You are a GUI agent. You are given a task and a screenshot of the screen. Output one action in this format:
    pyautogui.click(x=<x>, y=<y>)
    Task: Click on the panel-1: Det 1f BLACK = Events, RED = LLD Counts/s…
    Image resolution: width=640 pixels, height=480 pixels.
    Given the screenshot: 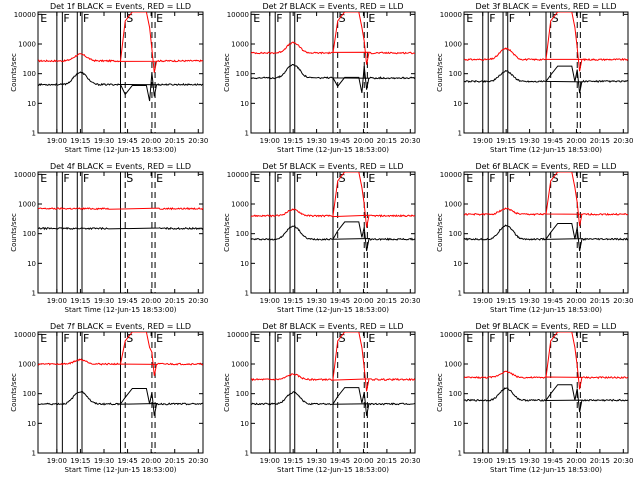 What is the action you would take?
    pyautogui.click(x=109, y=78)
    